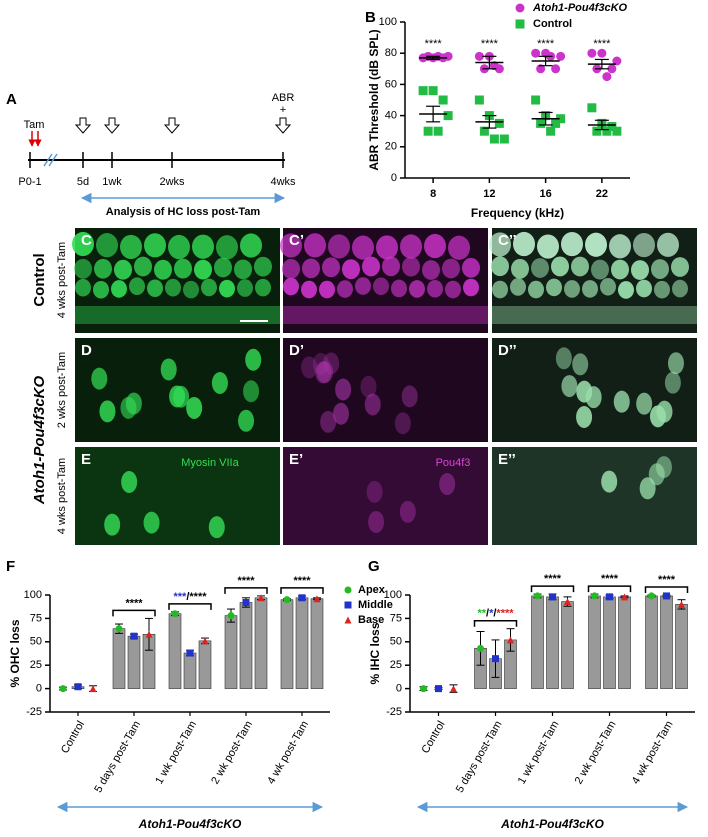 Image resolution: width=708 pixels, height=837 pixels. What do you see at coordinates (210, 463) in the screenshot?
I see `stain-label: Myosin VIIa` at bounding box center [210, 463].